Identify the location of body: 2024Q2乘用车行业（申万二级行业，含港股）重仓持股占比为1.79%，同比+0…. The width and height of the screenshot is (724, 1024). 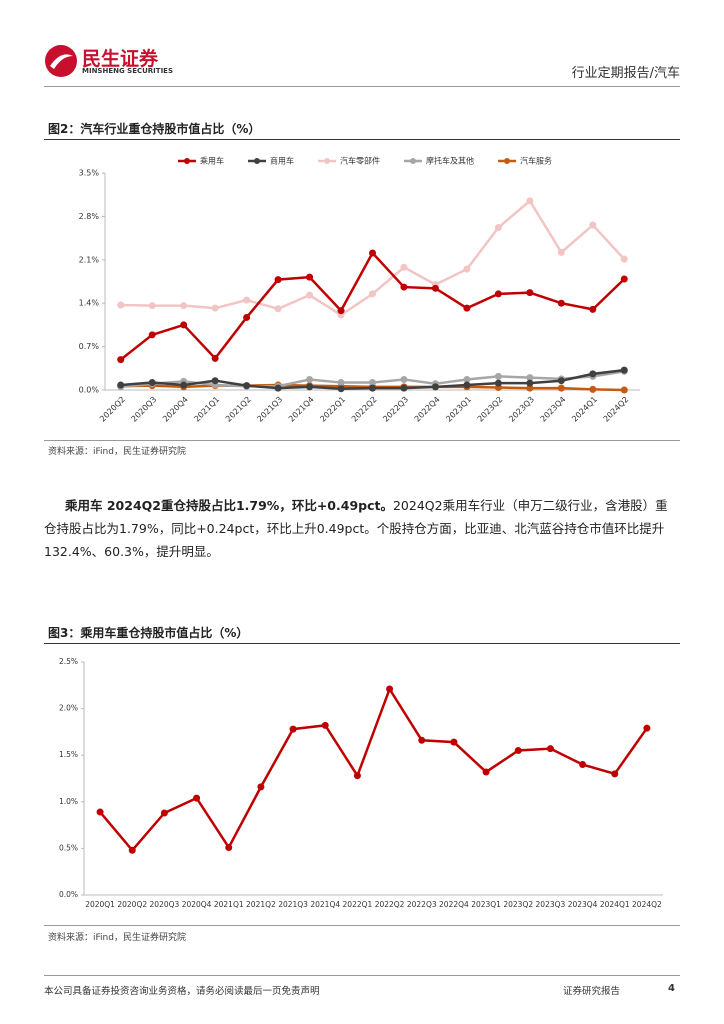
(356, 528).